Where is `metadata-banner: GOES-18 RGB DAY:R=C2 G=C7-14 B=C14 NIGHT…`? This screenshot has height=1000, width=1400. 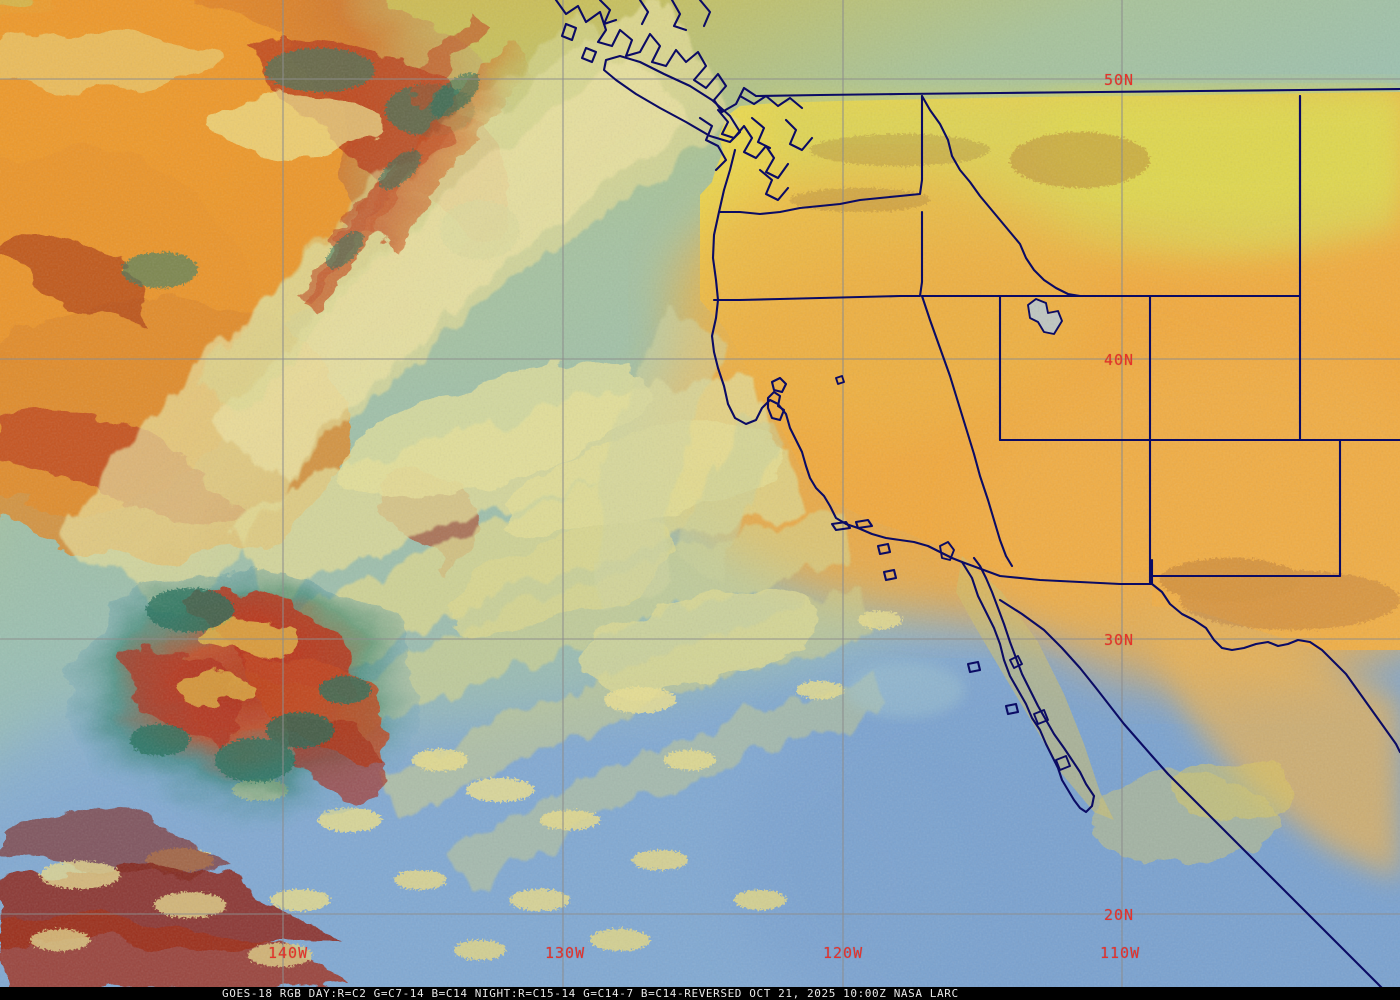 metadata-banner: GOES-18 RGB DAY:R=C2 G=C7-14 B=C14 NIGHT… is located at coordinates (700, 993).